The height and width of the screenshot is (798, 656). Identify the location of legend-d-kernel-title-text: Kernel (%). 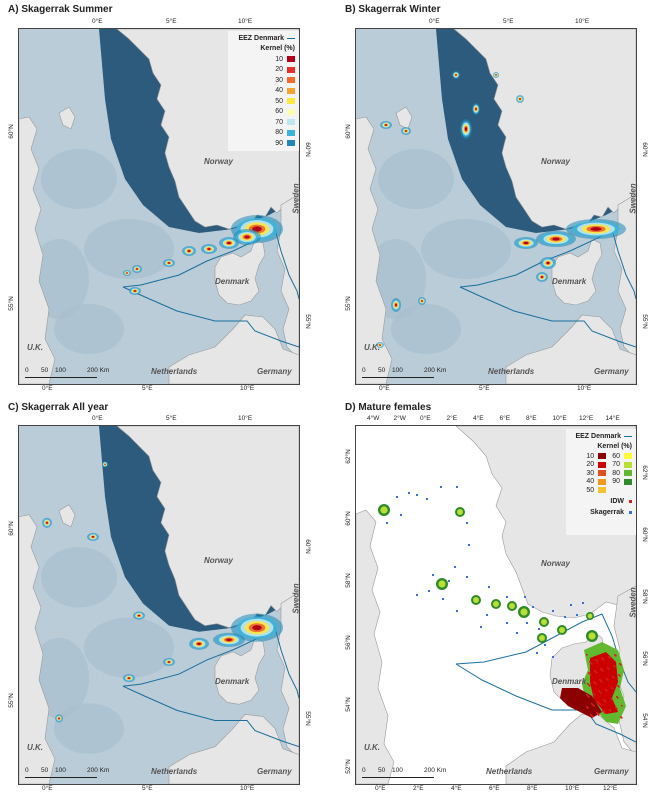
(614, 447).